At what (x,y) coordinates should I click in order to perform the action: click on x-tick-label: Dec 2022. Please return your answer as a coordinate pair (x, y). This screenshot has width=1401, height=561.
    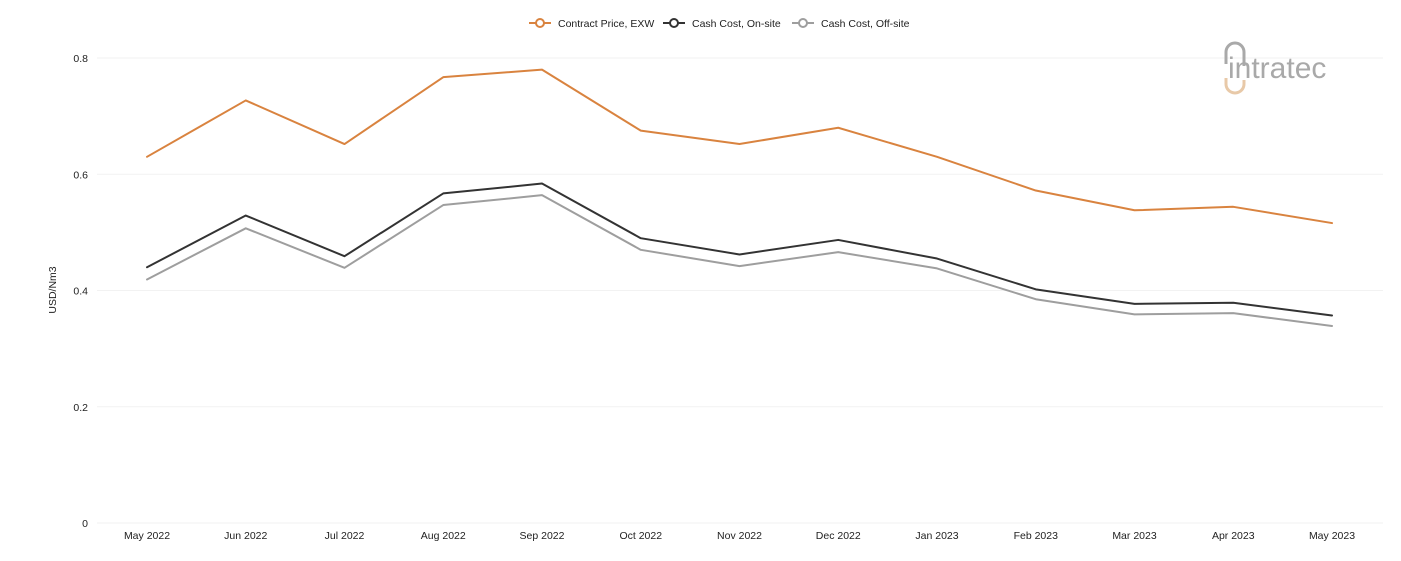
    Looking at the image, I should click on (838, 536).